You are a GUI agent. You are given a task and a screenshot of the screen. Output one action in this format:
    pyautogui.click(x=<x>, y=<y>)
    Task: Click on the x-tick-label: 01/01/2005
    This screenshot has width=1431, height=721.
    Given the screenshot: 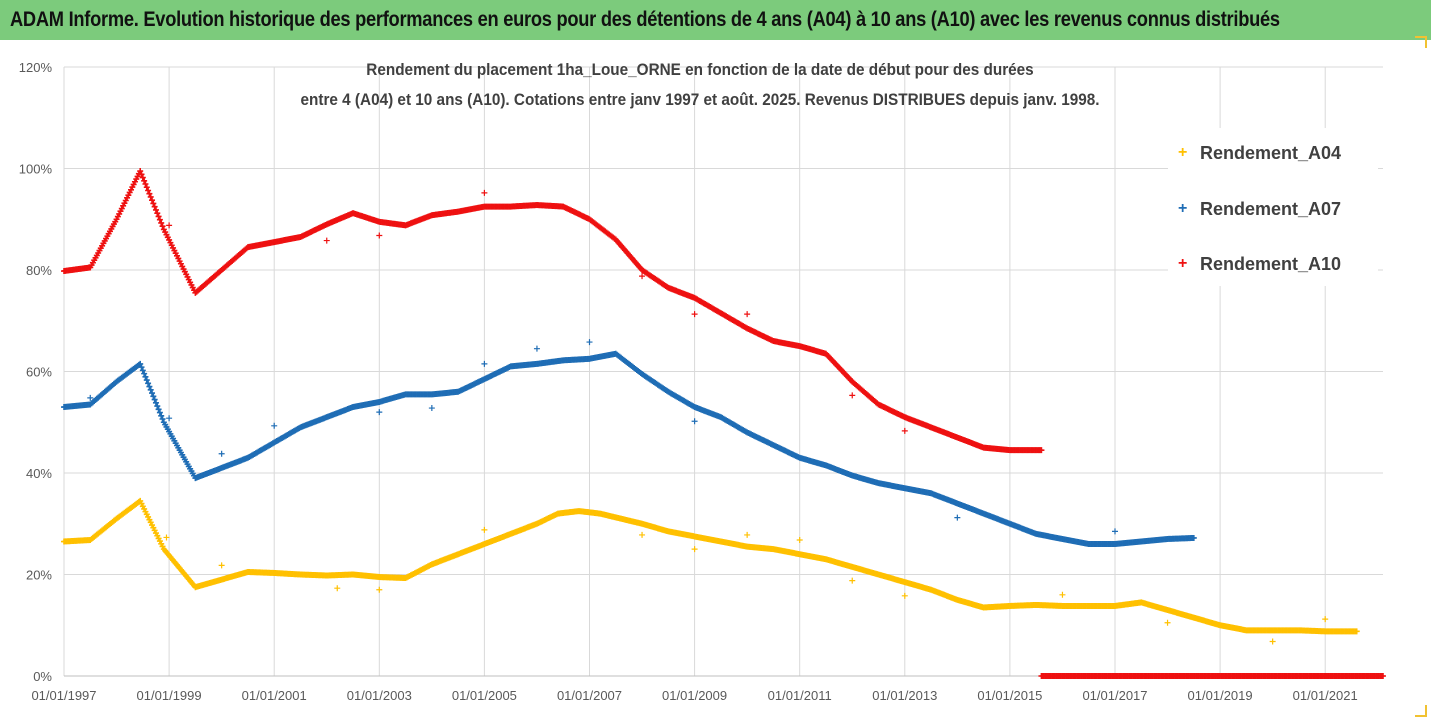 What is the action you would take?
    pyautogui.click(x=484, y=695)
    